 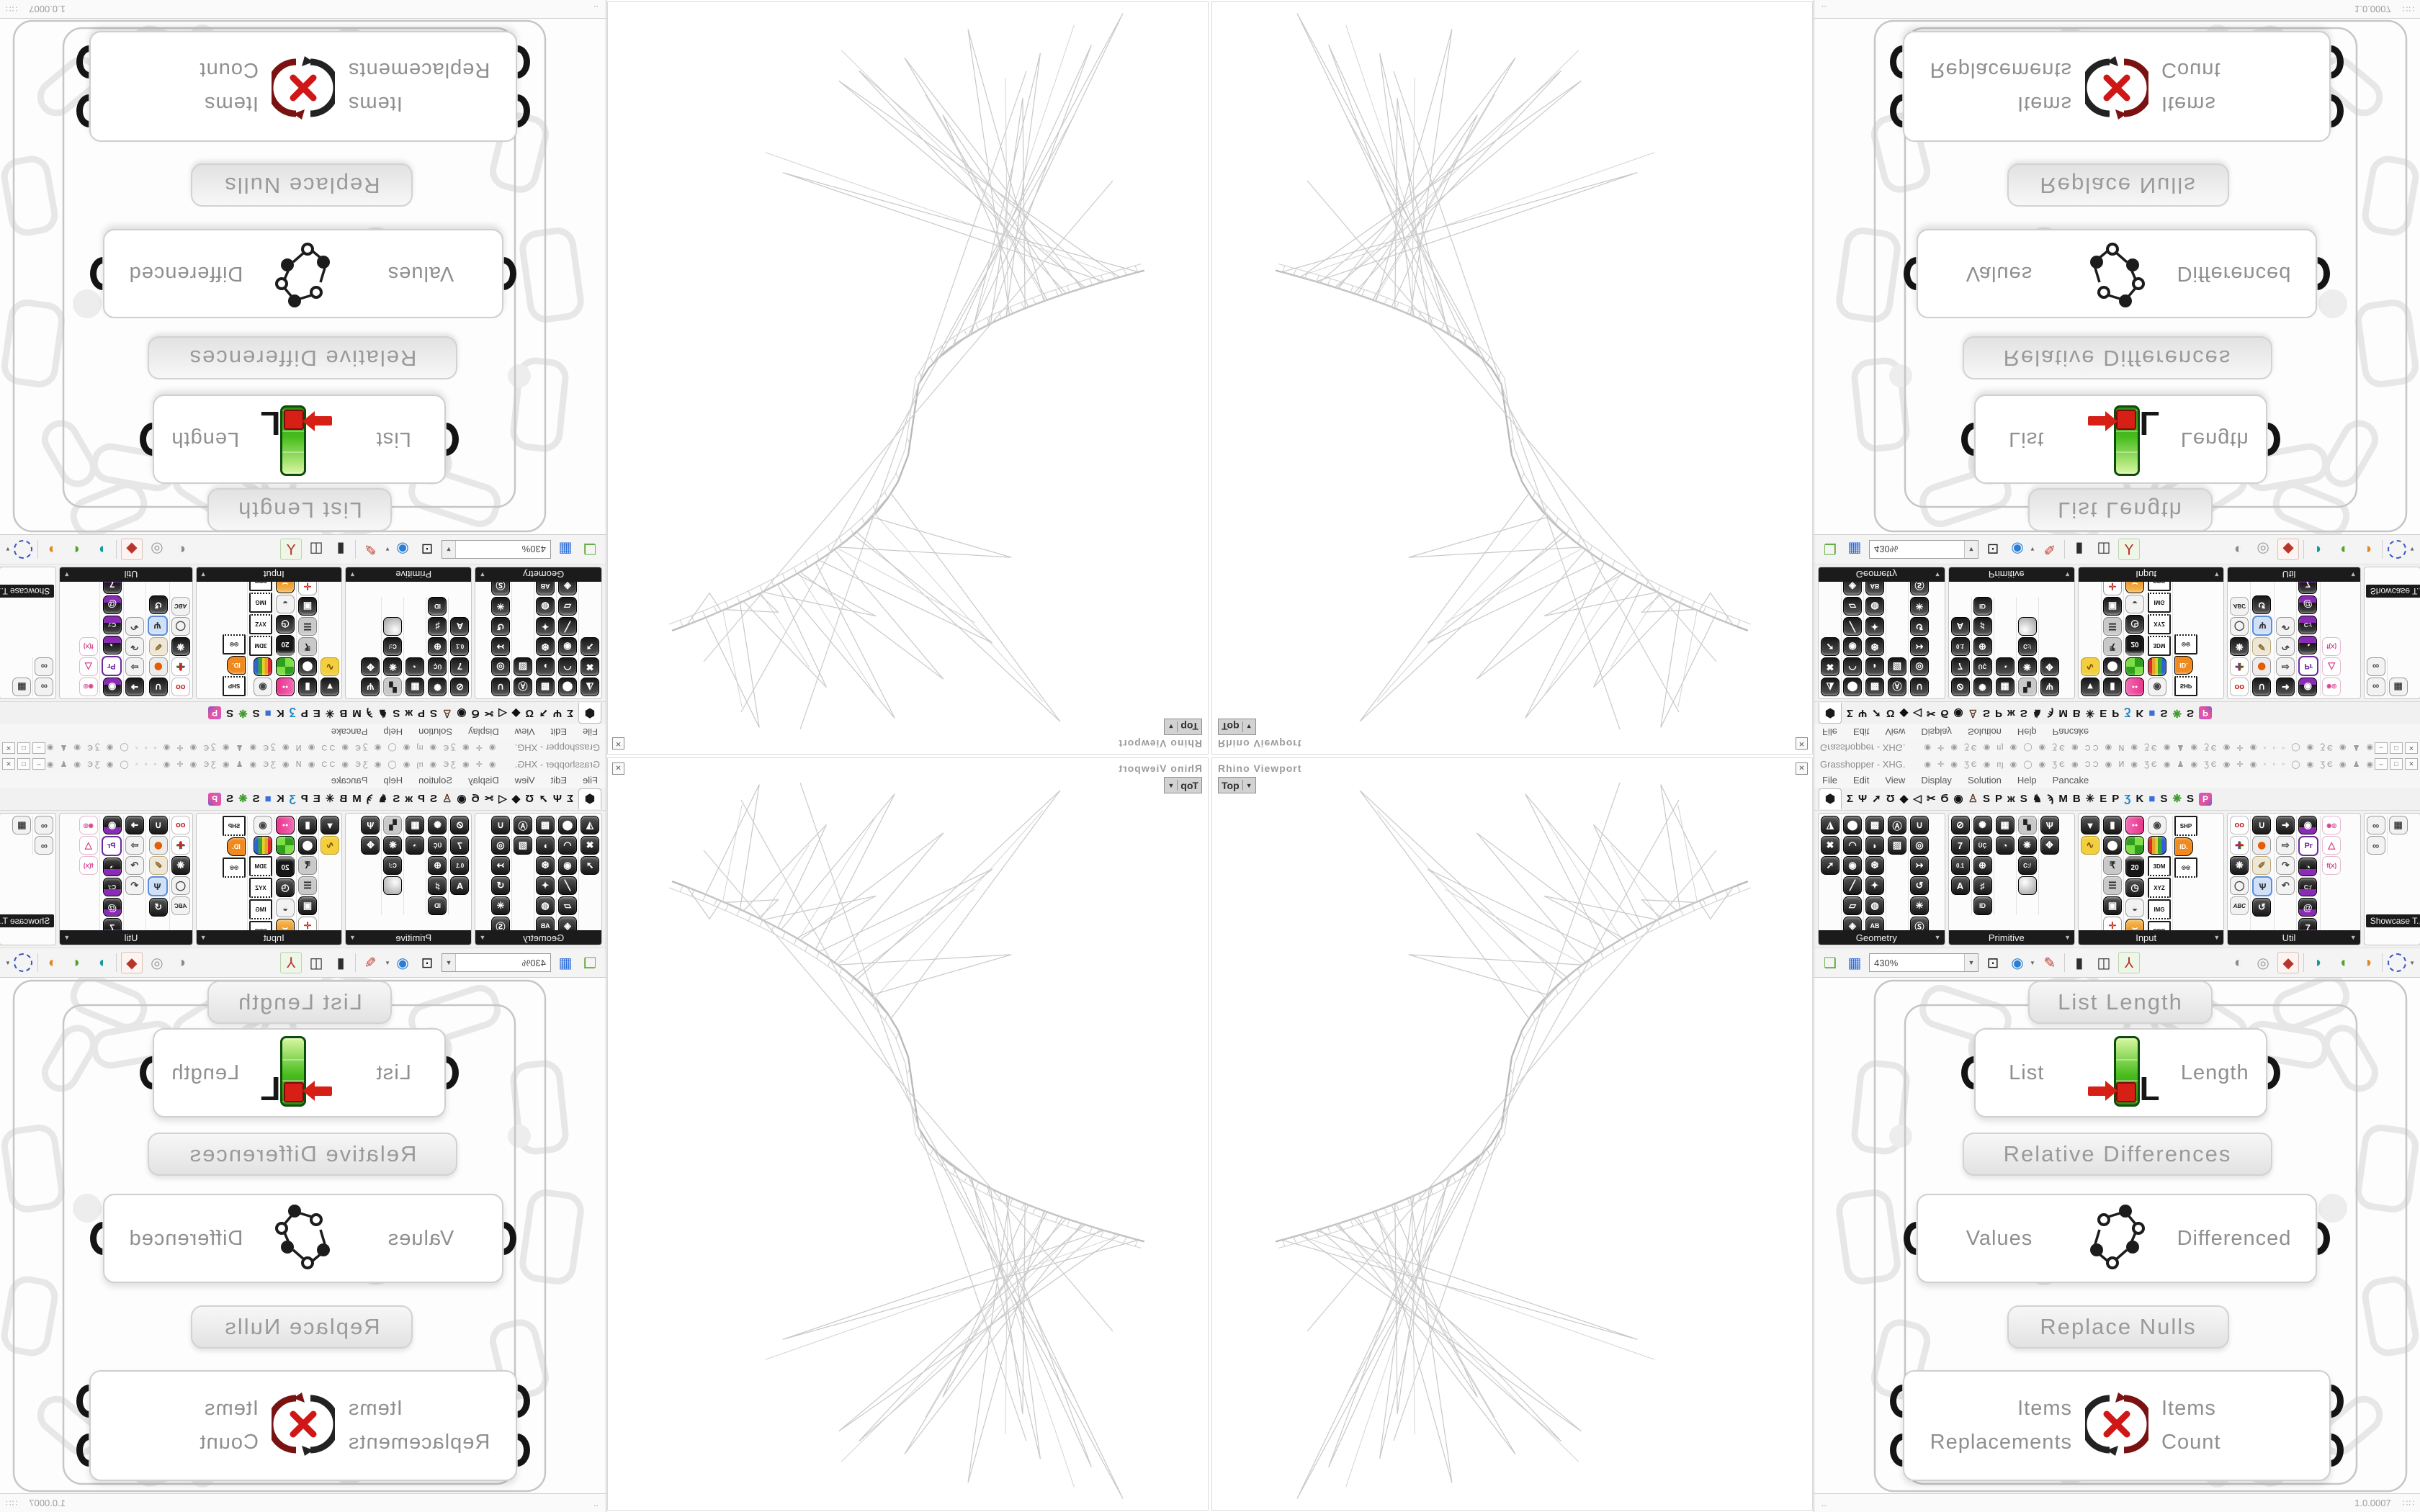 What do you see at coordinates (27, 920) in the screenshot?
I see `palette-panel-label: Showcase T..` at bounding box center [27, 920].